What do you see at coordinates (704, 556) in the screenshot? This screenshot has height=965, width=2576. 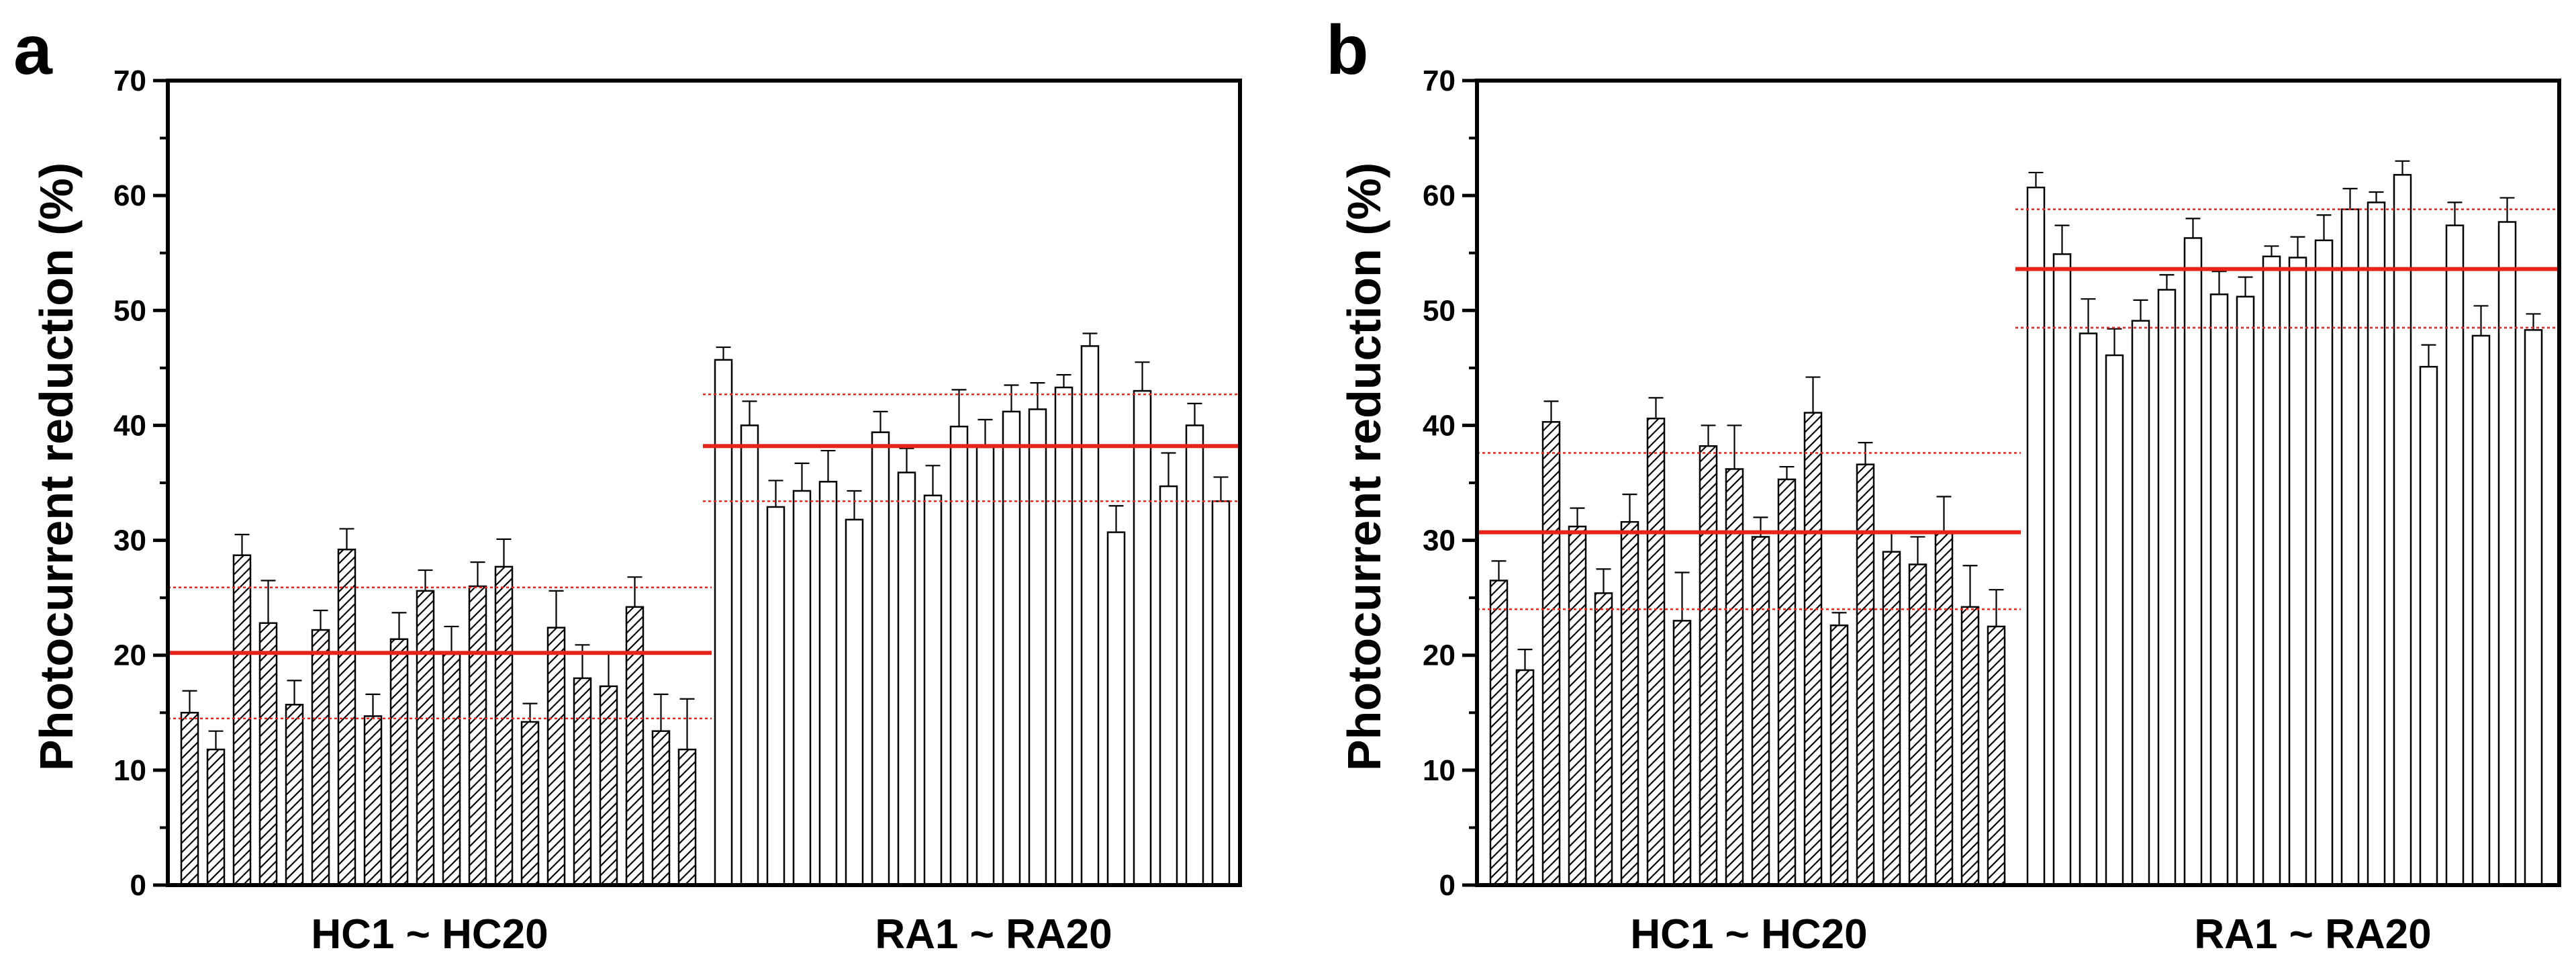 I see `reference-lines-layer-a` at bounding box center [704, 556].